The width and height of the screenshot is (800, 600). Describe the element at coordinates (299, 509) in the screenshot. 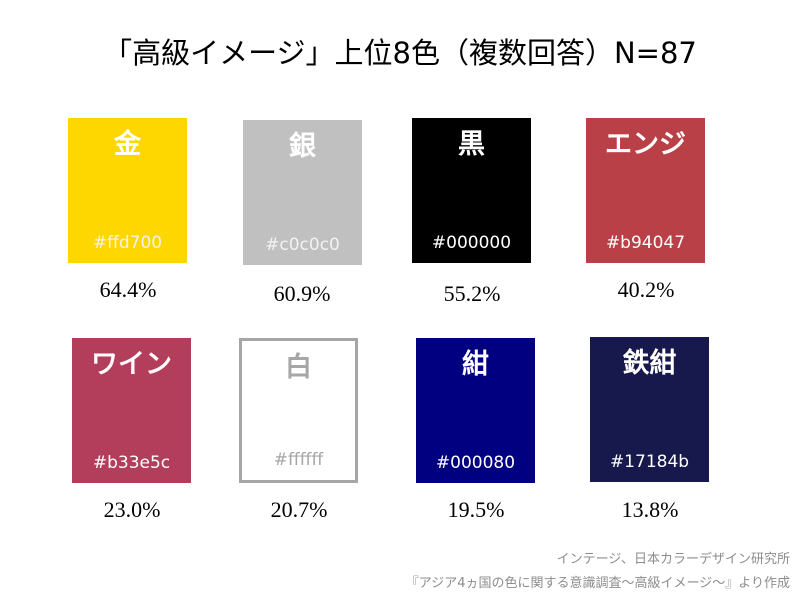

I see `percentage-label: 20.7%` at that location.